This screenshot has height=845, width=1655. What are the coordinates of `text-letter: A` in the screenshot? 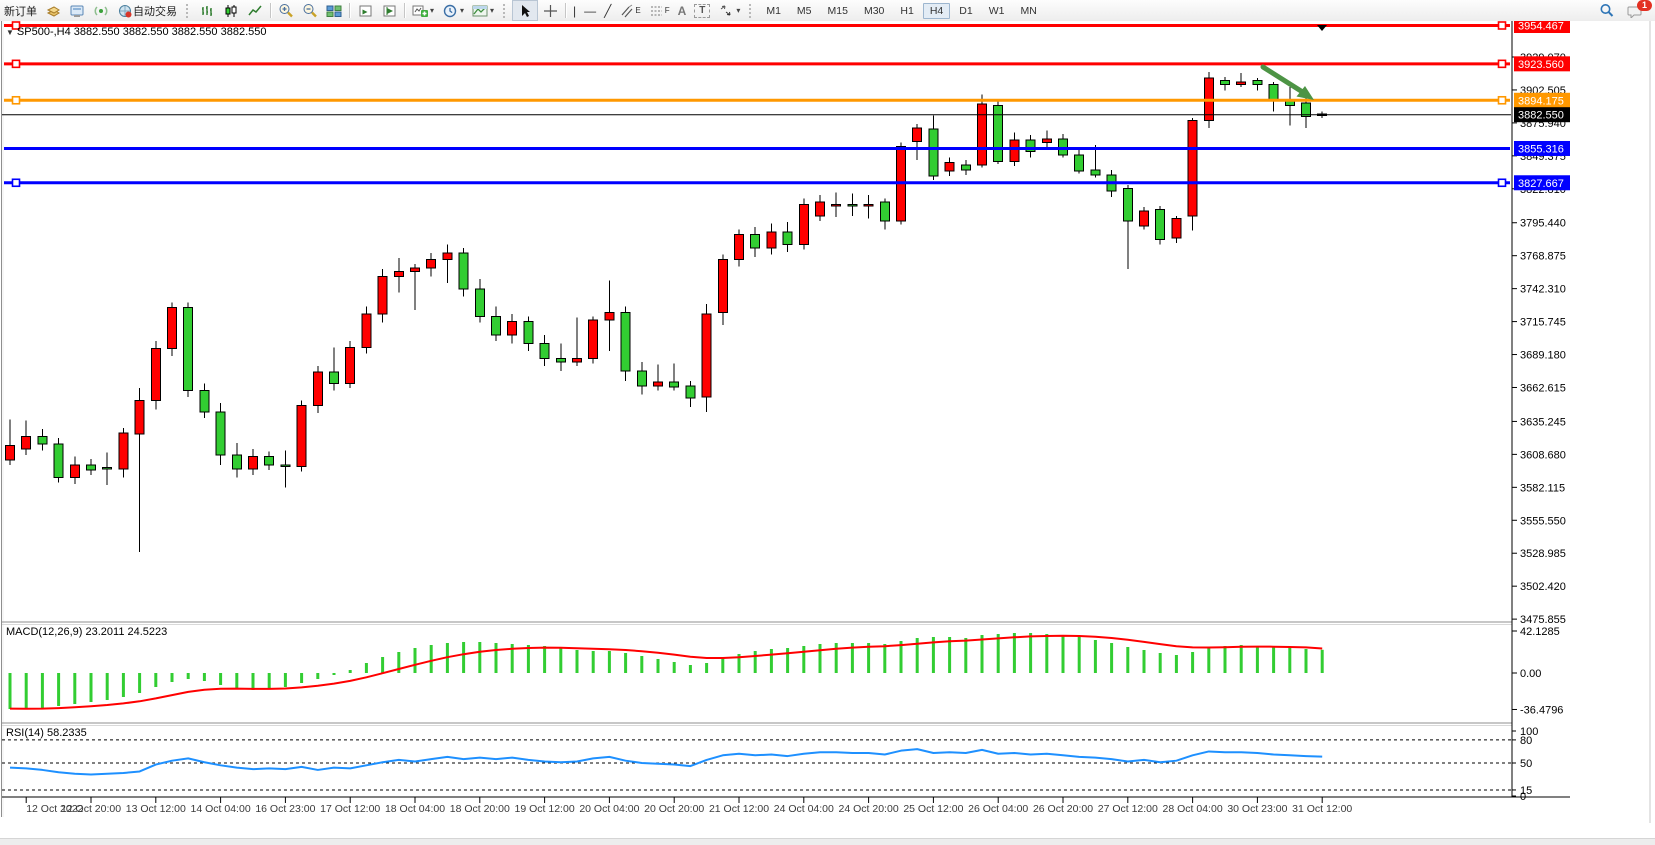 It's located at (682, 10).